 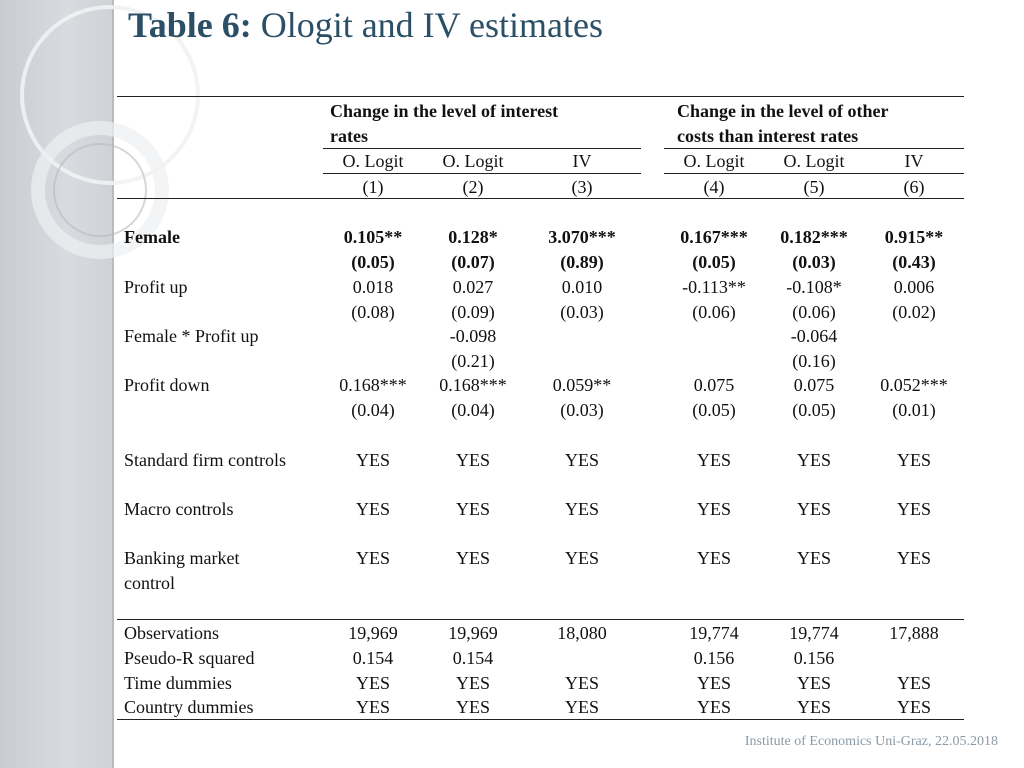 What do you see at coordinates (473, 336) in the screenshot?
I see `coef-value: -0.098` at bounding box center [473, 336].